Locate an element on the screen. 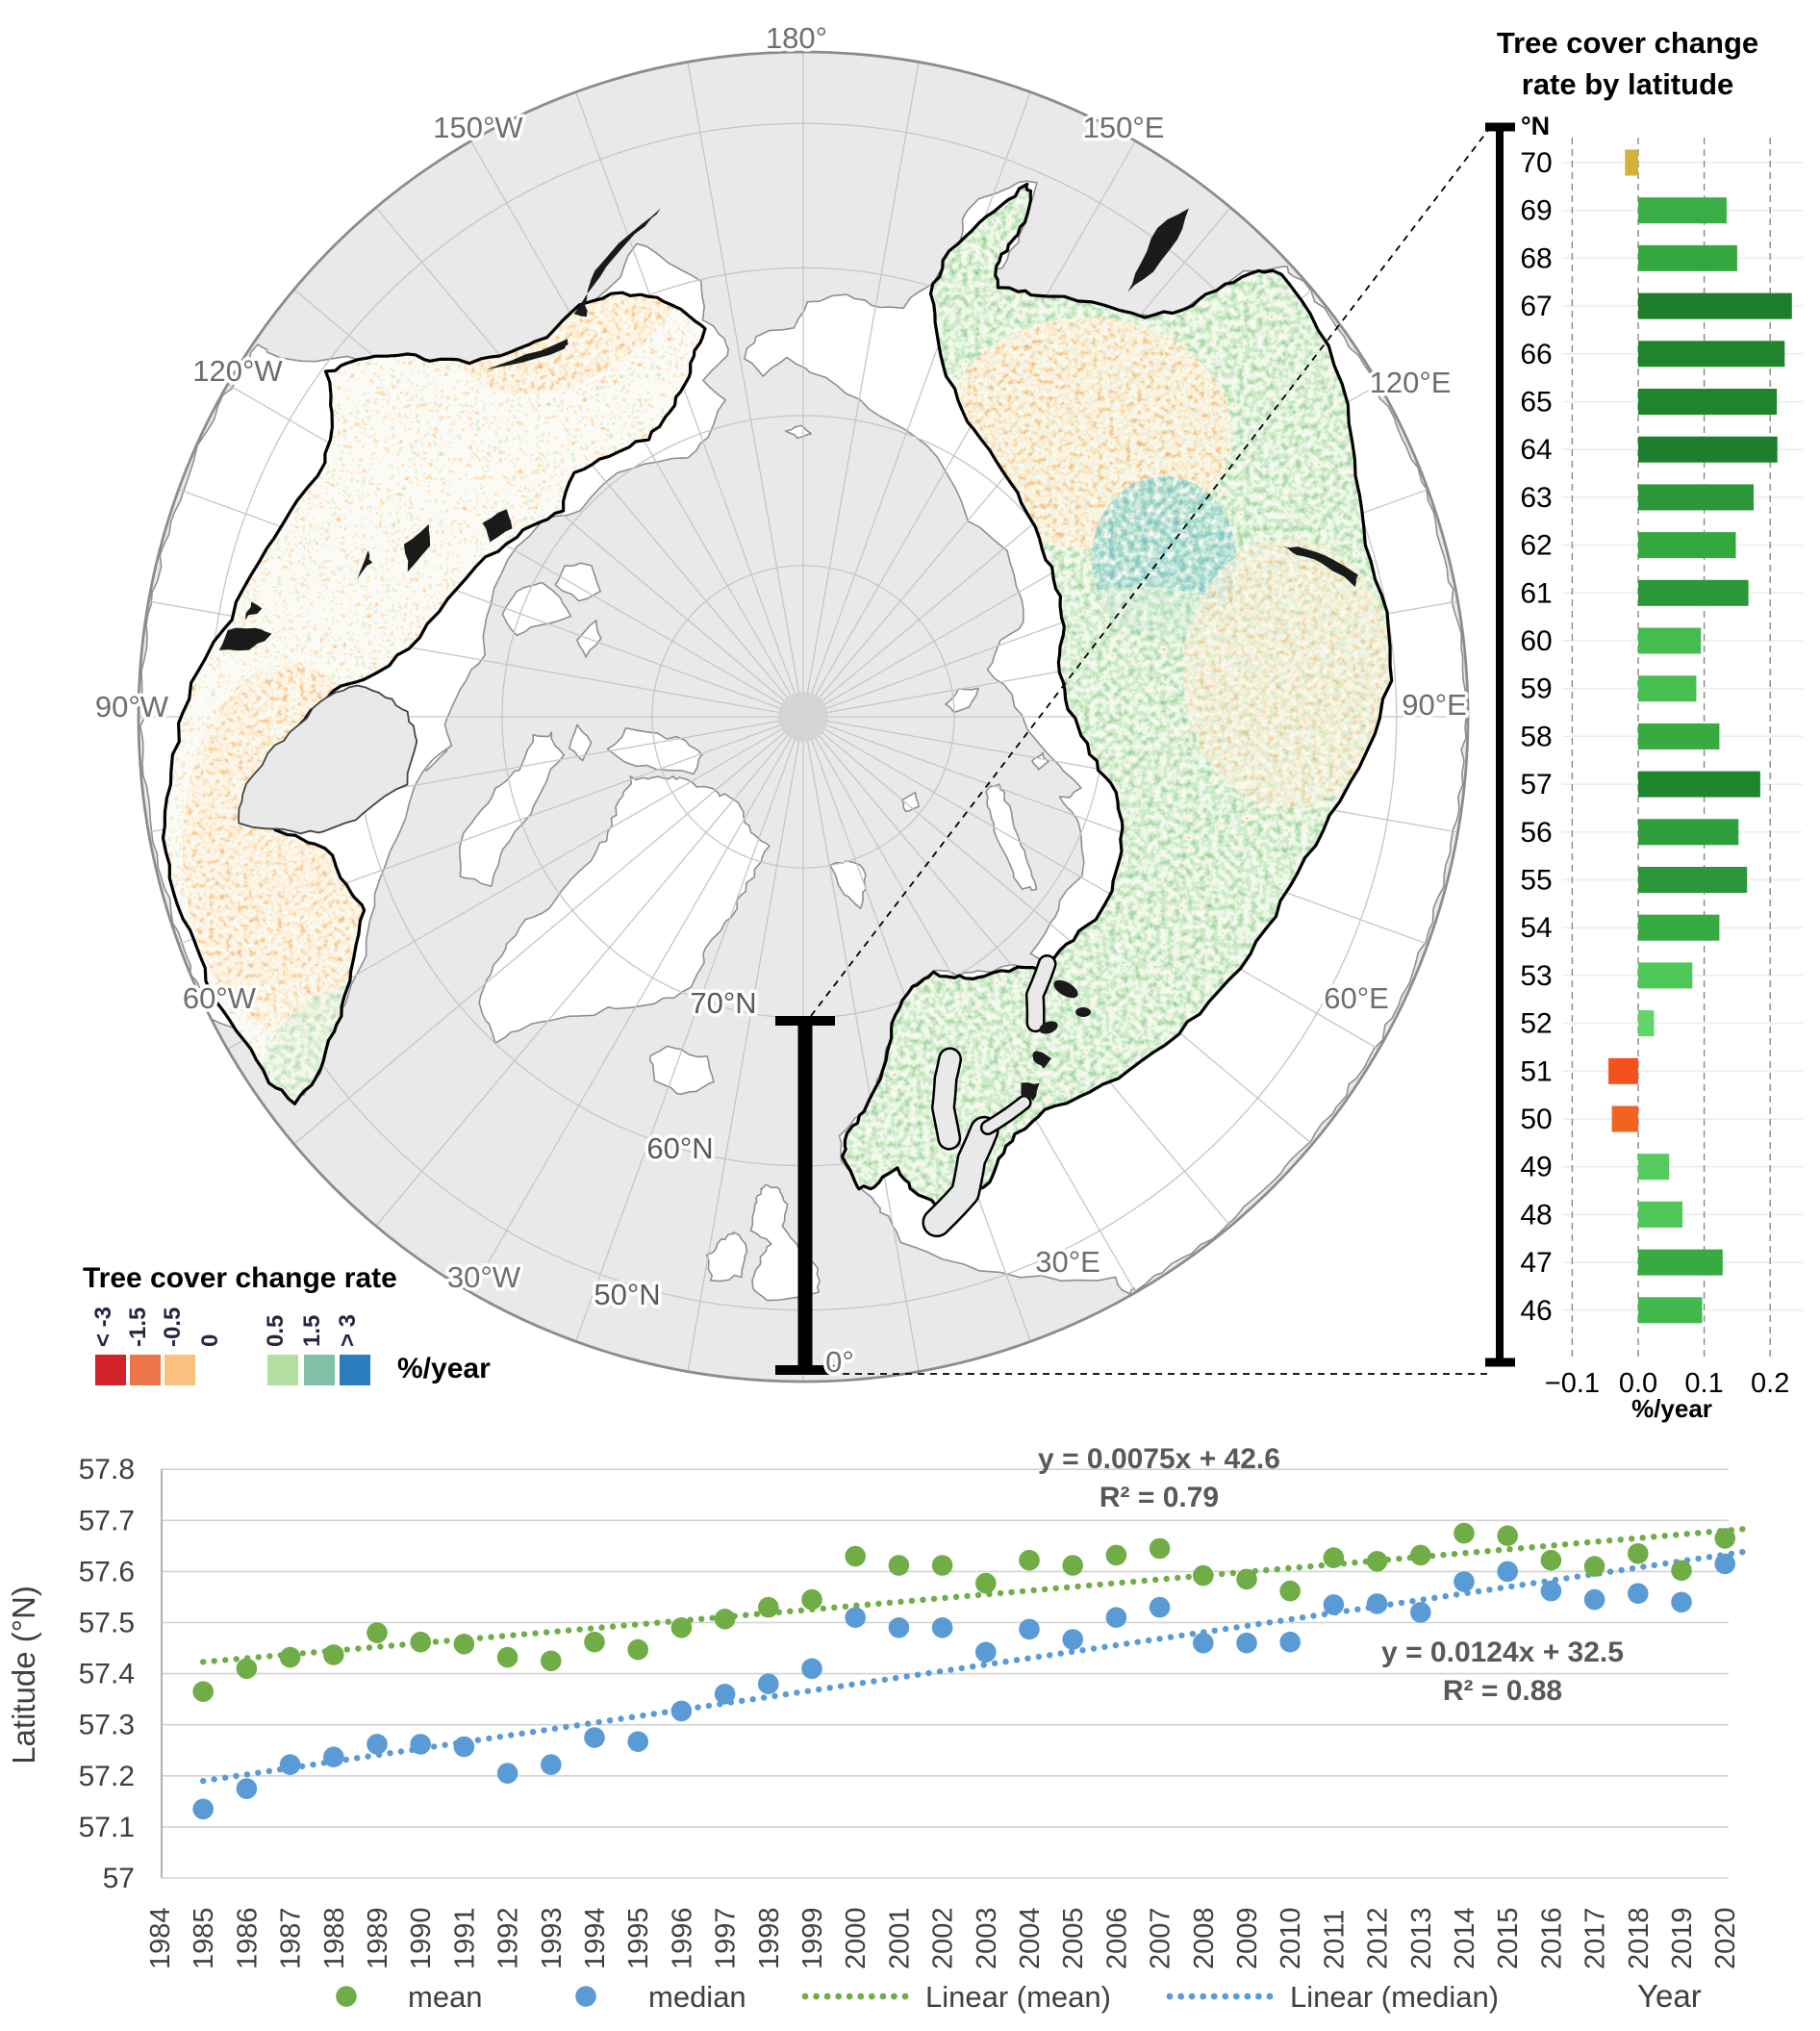 The image size is (1820, 2031). svg-text: 2000 is located at coordinates (857, 1938).